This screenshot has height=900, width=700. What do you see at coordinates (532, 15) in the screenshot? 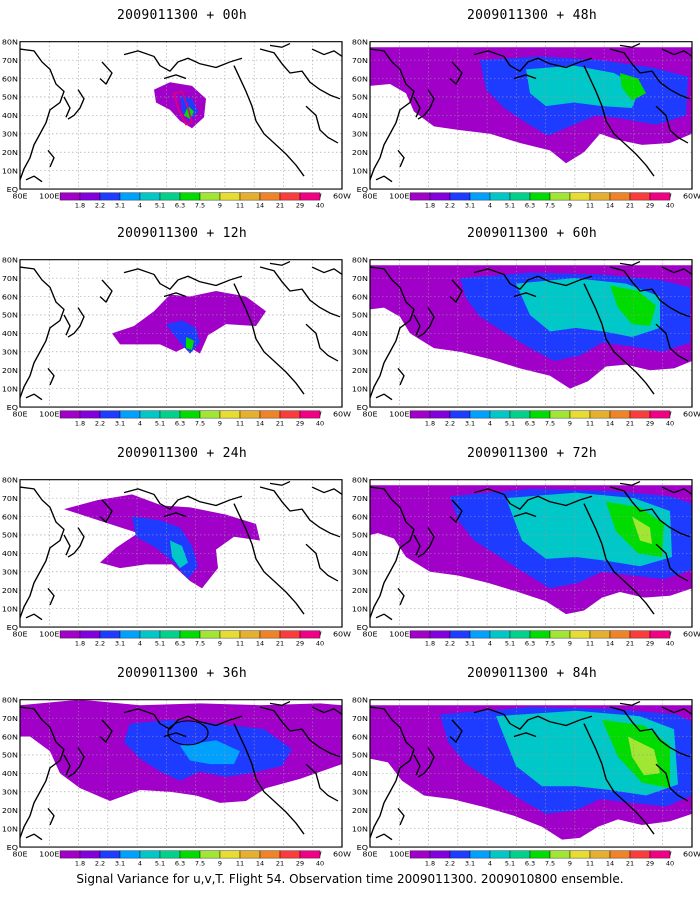
I see `panel-title: 2009011300 + 48h` at bounding box center [532, 15].